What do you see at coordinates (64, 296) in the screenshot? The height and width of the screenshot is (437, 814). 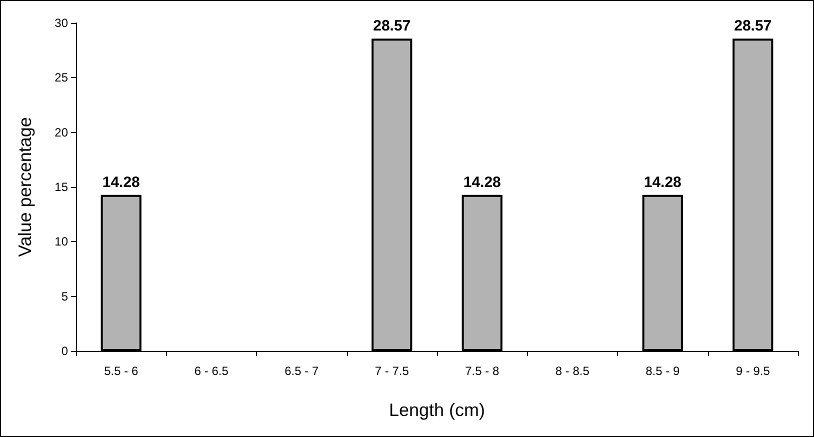 I see `y-tick-label: 5` at bounding box center [64, 296].